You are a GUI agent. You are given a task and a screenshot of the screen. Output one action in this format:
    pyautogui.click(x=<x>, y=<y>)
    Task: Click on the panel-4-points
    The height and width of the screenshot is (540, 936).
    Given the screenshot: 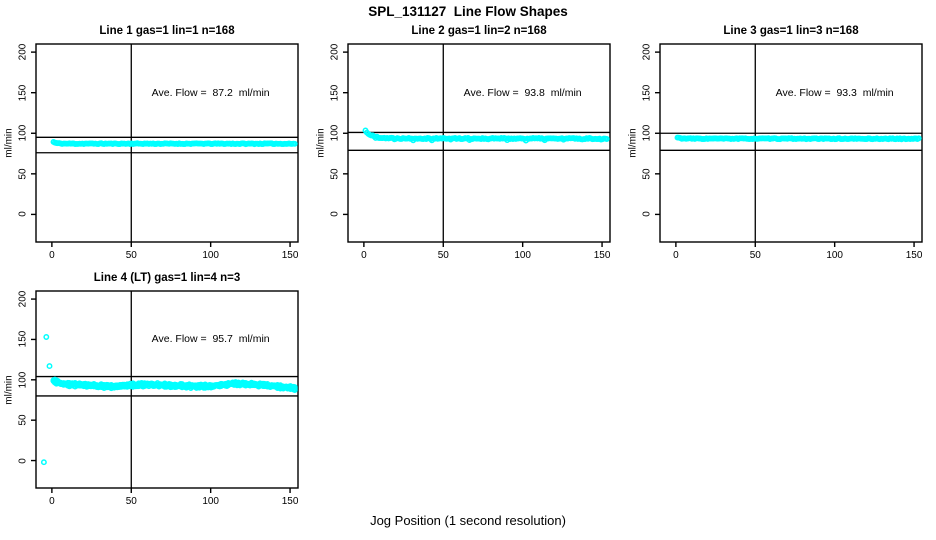 What is the action you would take?
    pyautogui.click(x=169, y=400)
    